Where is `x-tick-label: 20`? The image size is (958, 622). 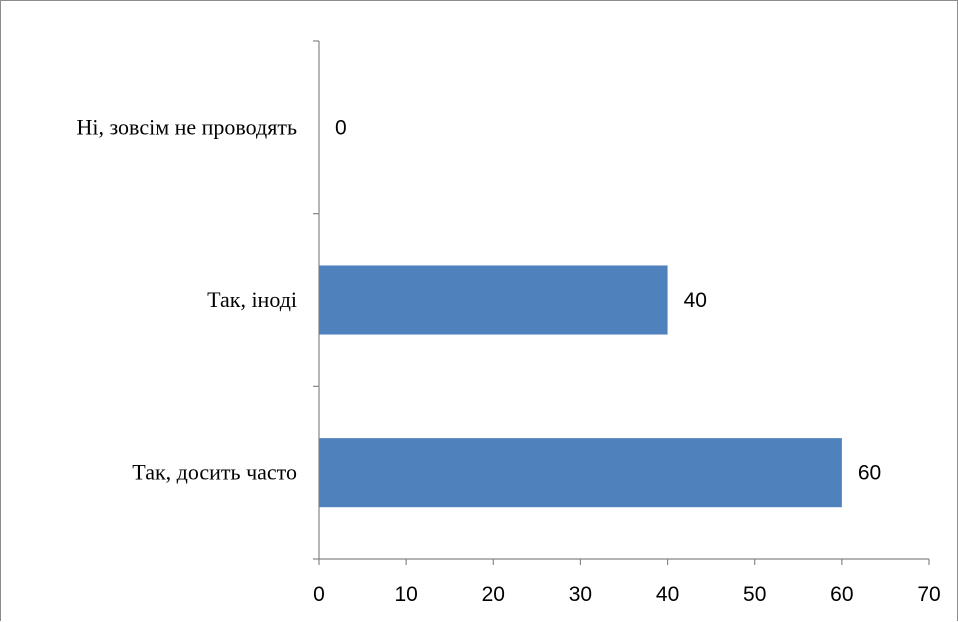
x-tick-label: 20 is located at coordinates (493, 594).